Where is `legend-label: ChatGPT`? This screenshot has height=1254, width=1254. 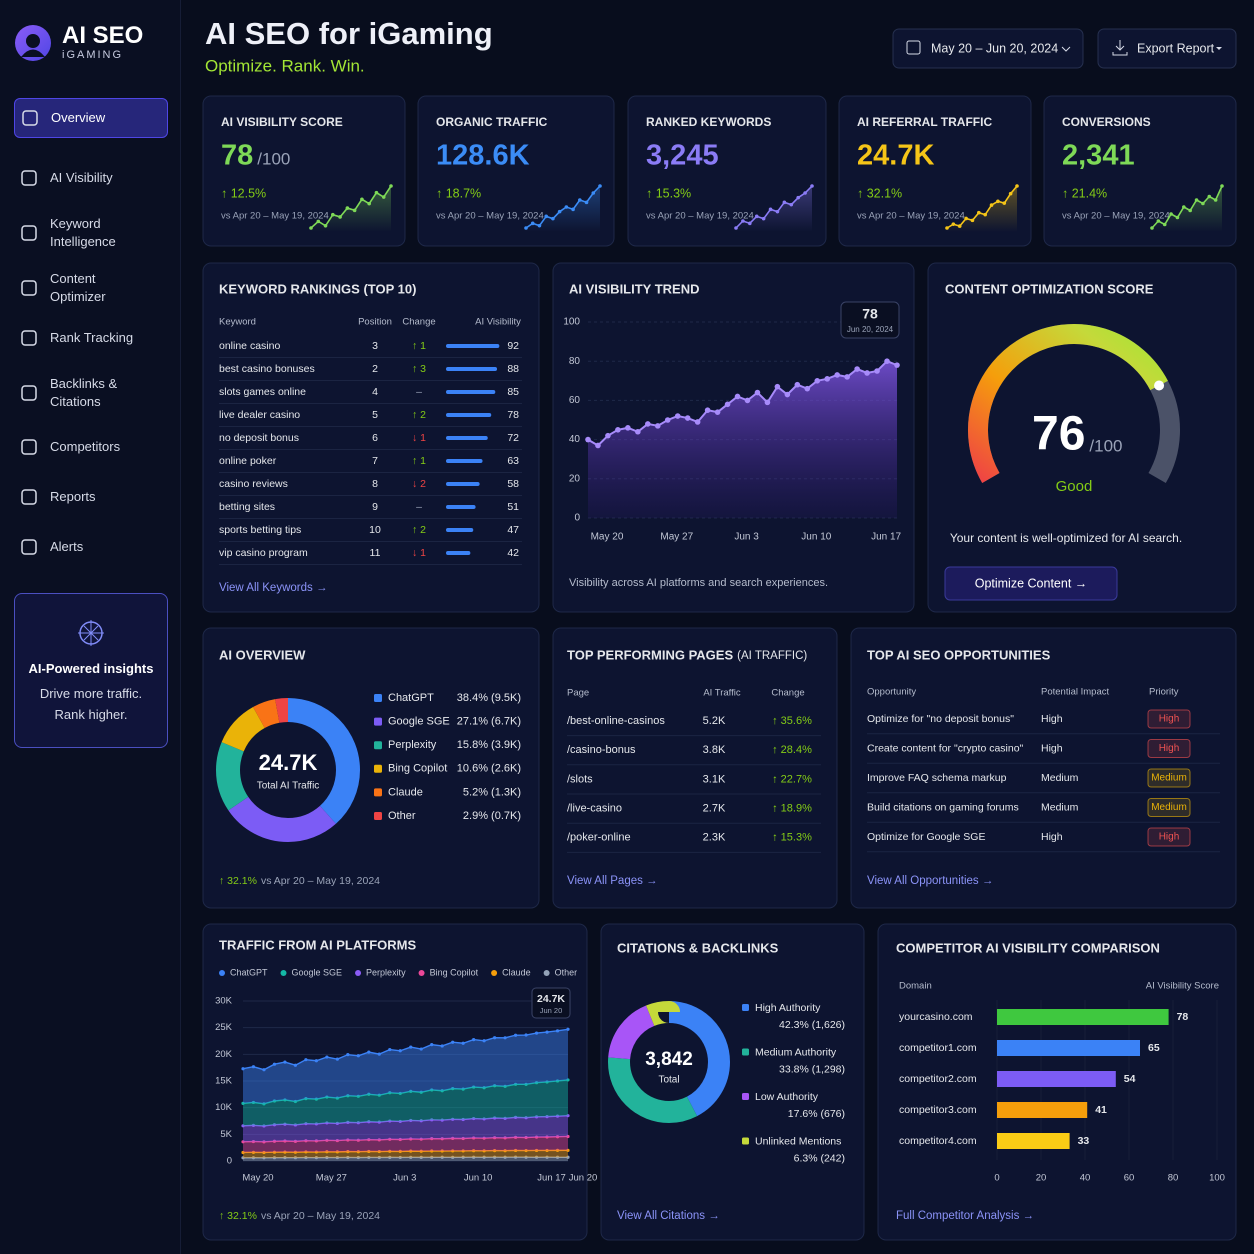
legend-label: ChatGPT is located at coordinates (249, 972).